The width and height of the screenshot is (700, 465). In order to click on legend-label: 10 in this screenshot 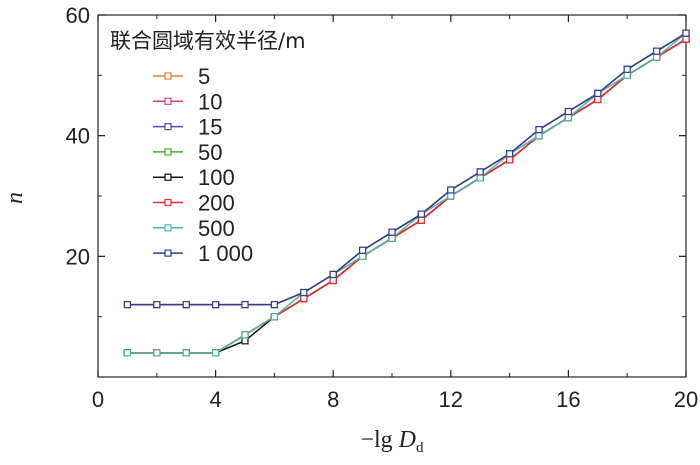, I will do `click(210, 101)`.